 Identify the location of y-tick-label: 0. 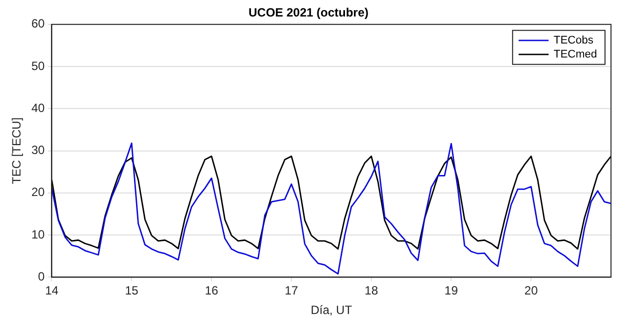
(42, 277).